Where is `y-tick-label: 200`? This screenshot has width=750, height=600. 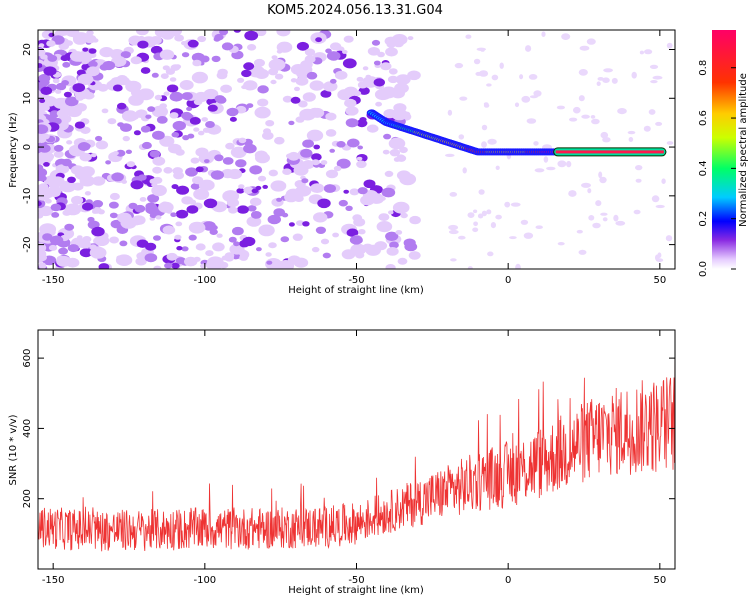
y-tick-label: 200 is located at coordinates (27, 498).